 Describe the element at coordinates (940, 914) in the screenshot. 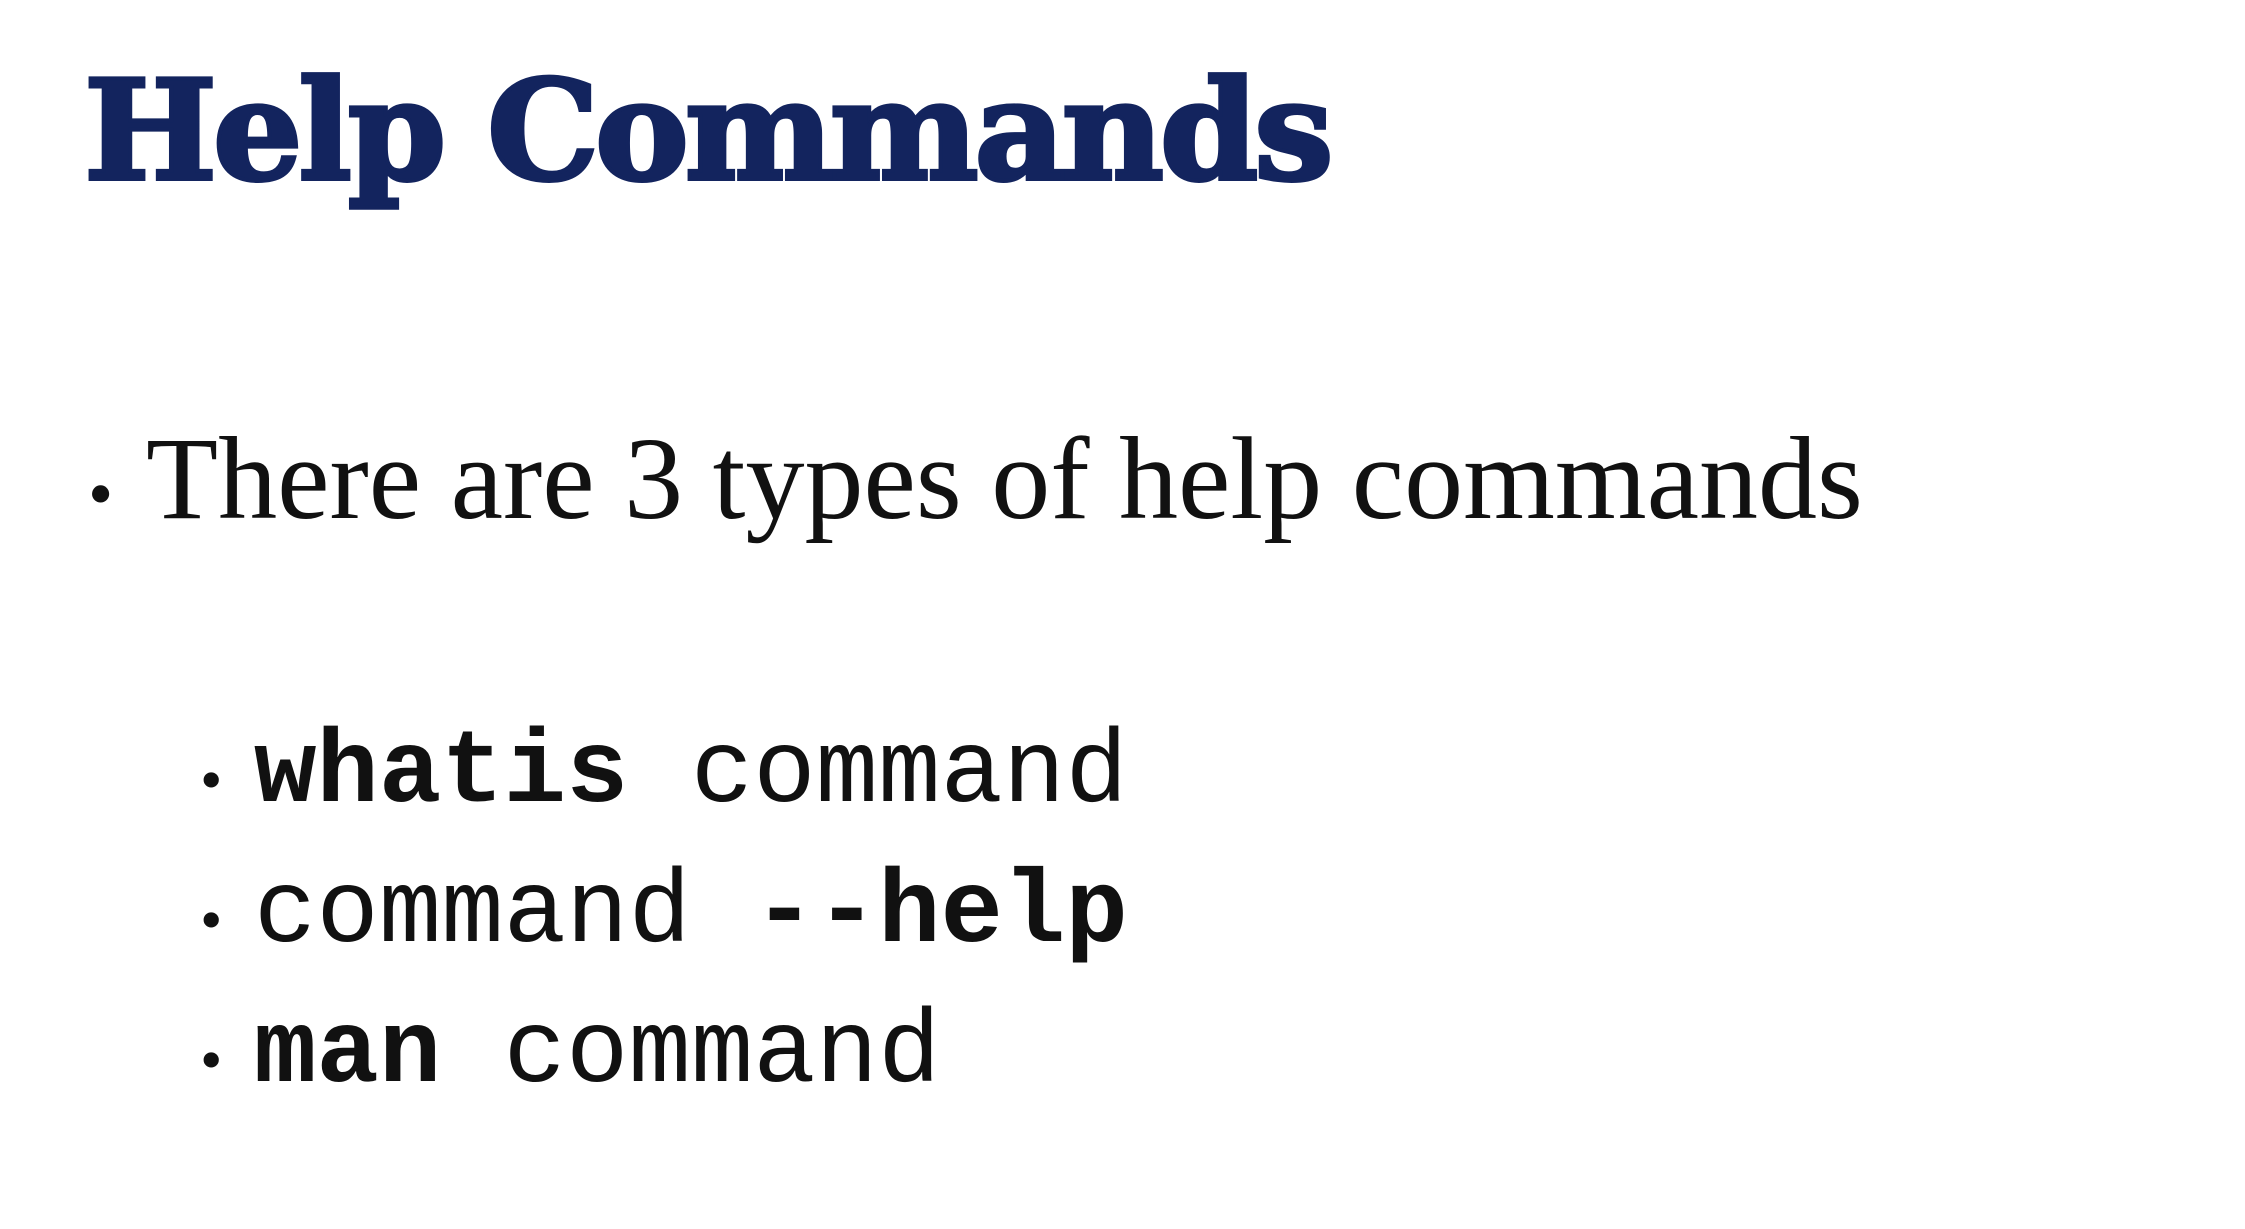

I see `command-flag: --help` at that location.